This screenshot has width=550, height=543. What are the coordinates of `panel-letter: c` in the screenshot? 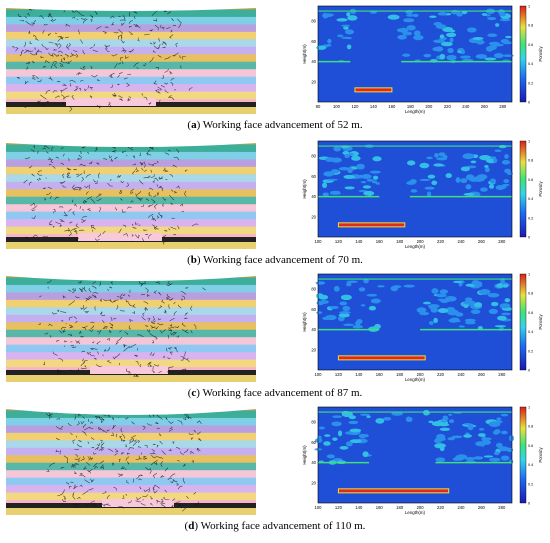 It's located at (194, 393).